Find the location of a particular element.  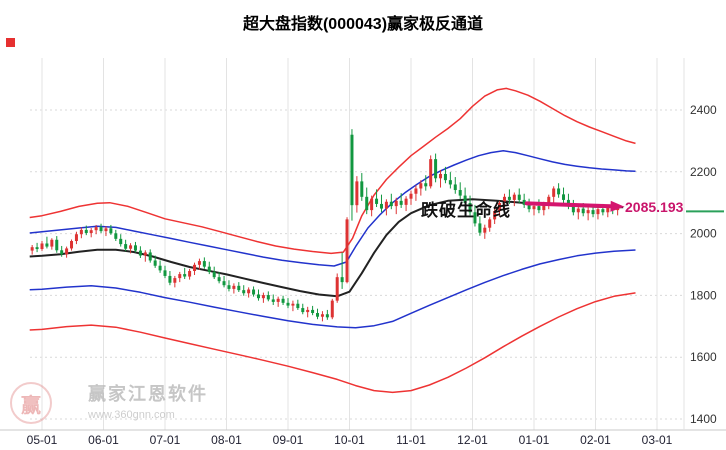

x-tick-label: 05-01 is located at coordinates (42, 440).